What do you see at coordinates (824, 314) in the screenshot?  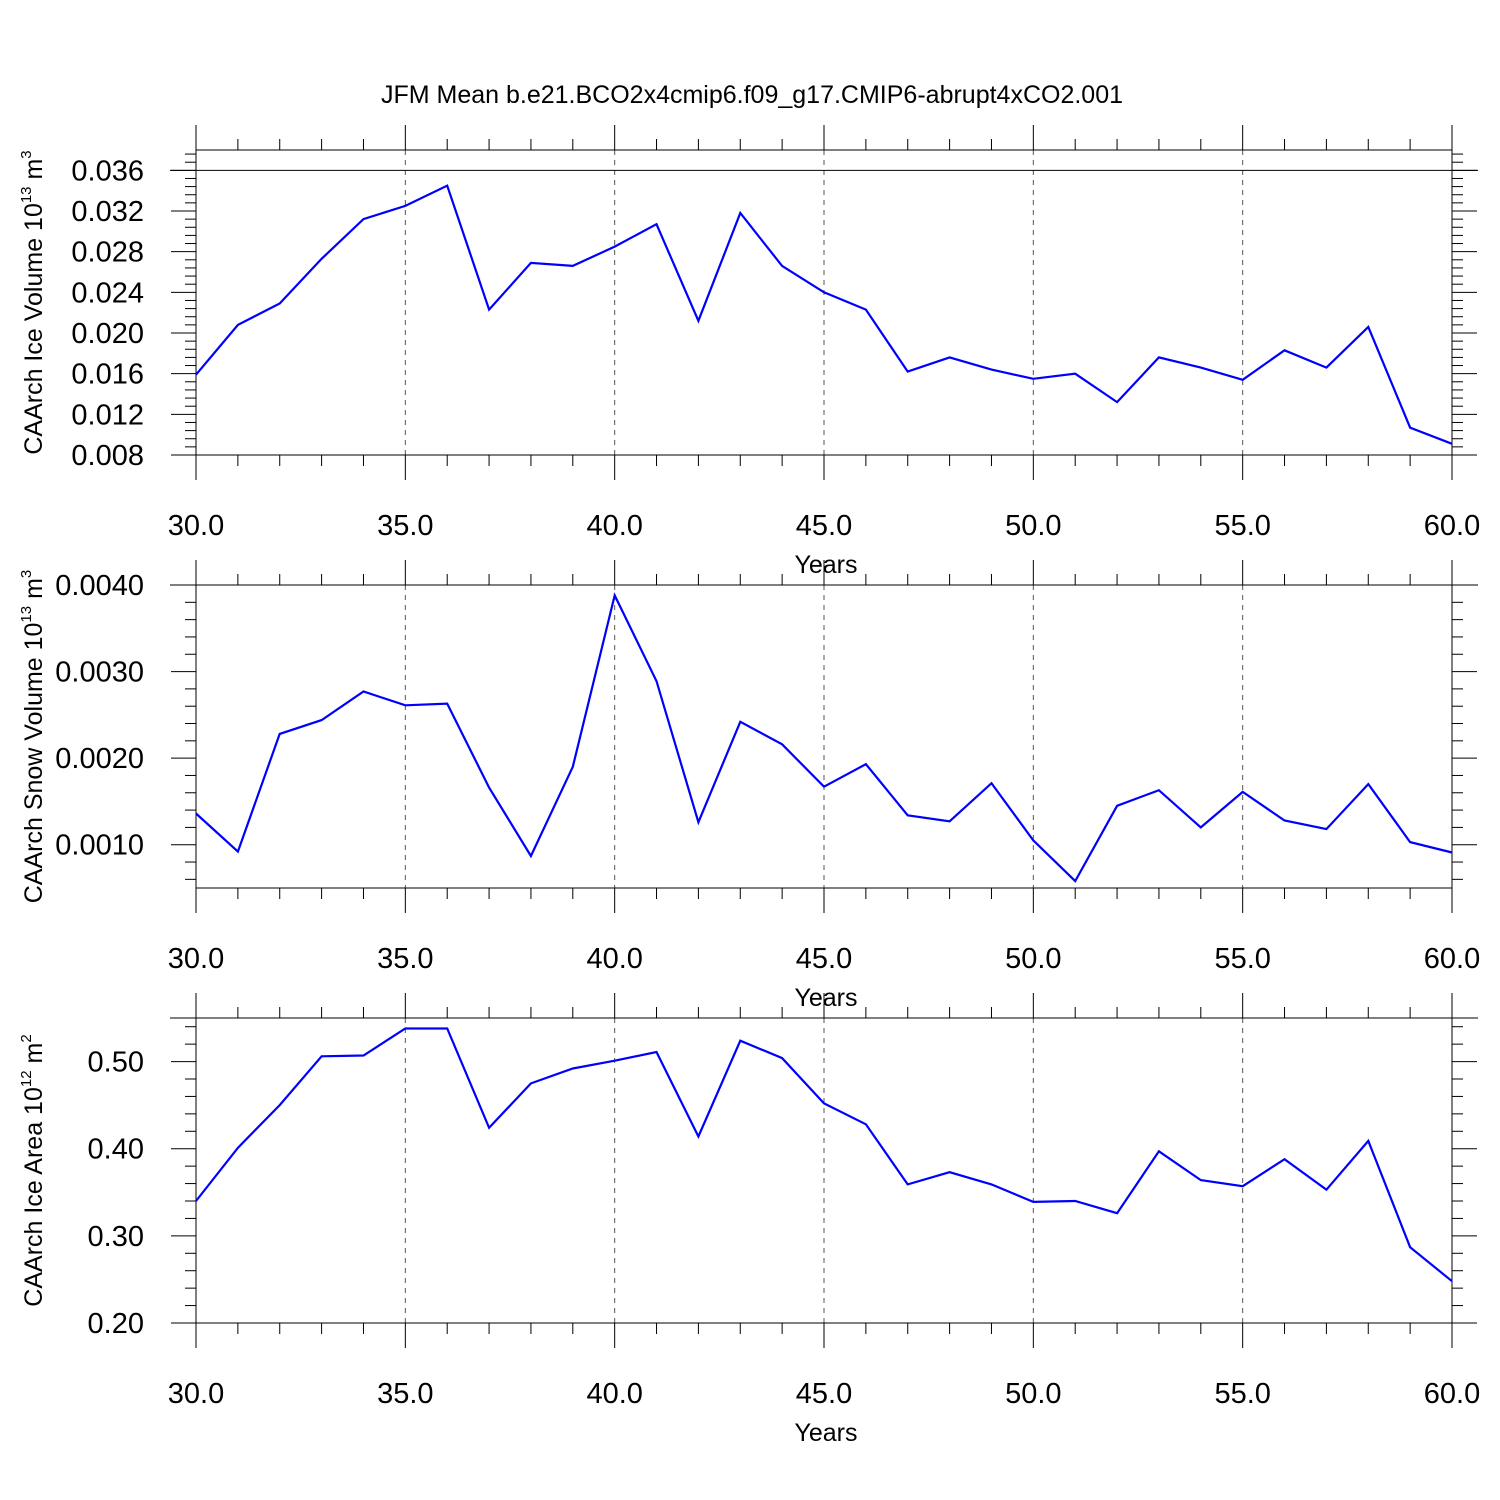 I see `series-line-ice_volume` at bounding box center [824, 314].